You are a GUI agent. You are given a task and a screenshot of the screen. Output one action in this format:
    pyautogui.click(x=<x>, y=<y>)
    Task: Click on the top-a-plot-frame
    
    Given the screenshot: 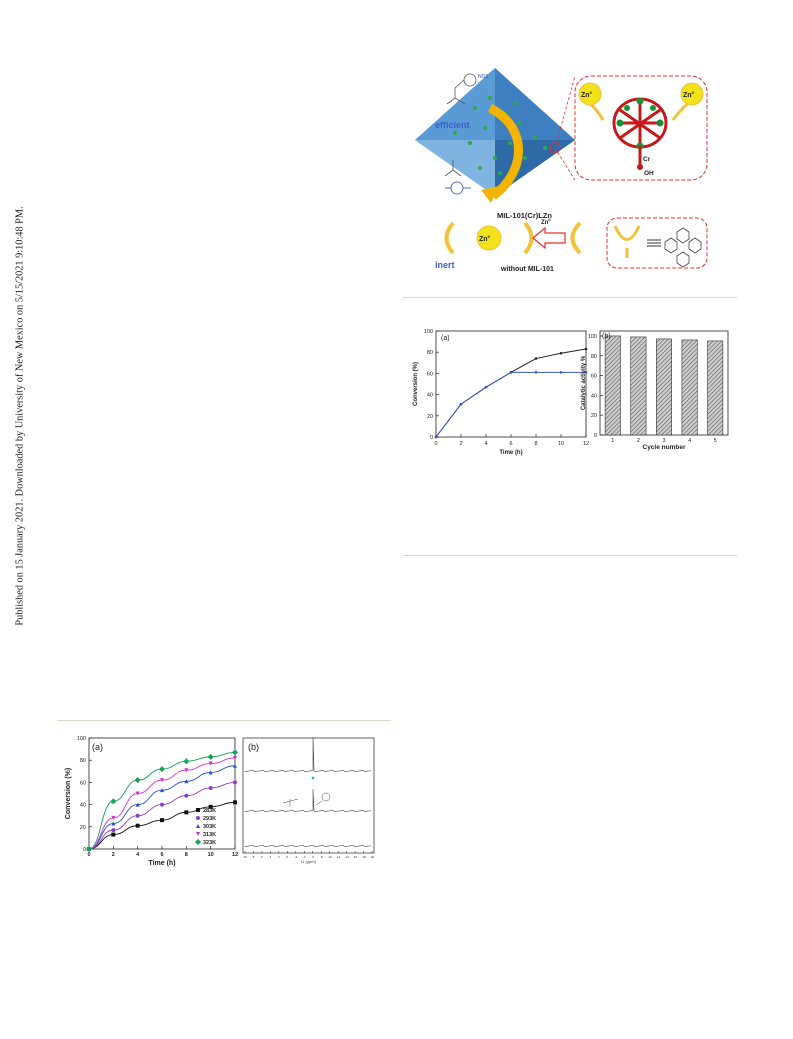 What is the action you would take?
    pyautogui.click(x=511, y=384)
    